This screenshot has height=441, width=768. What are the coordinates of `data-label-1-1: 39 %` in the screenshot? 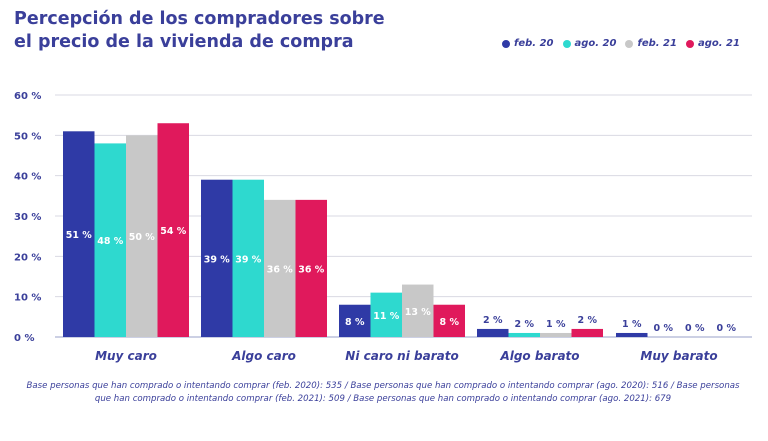 It's located at (248, 259).